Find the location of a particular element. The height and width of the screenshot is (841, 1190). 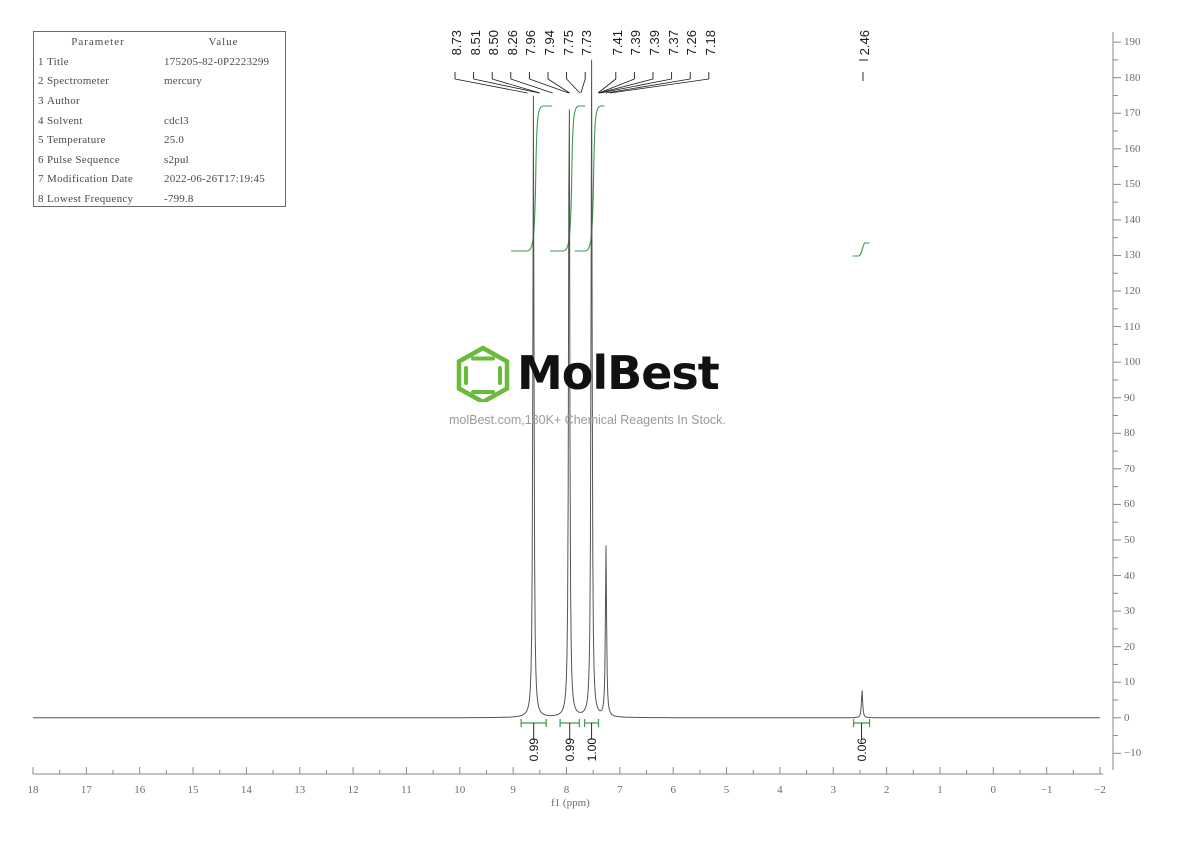

x-axis-tick-label: 14 is located at coordinates (246, 790).